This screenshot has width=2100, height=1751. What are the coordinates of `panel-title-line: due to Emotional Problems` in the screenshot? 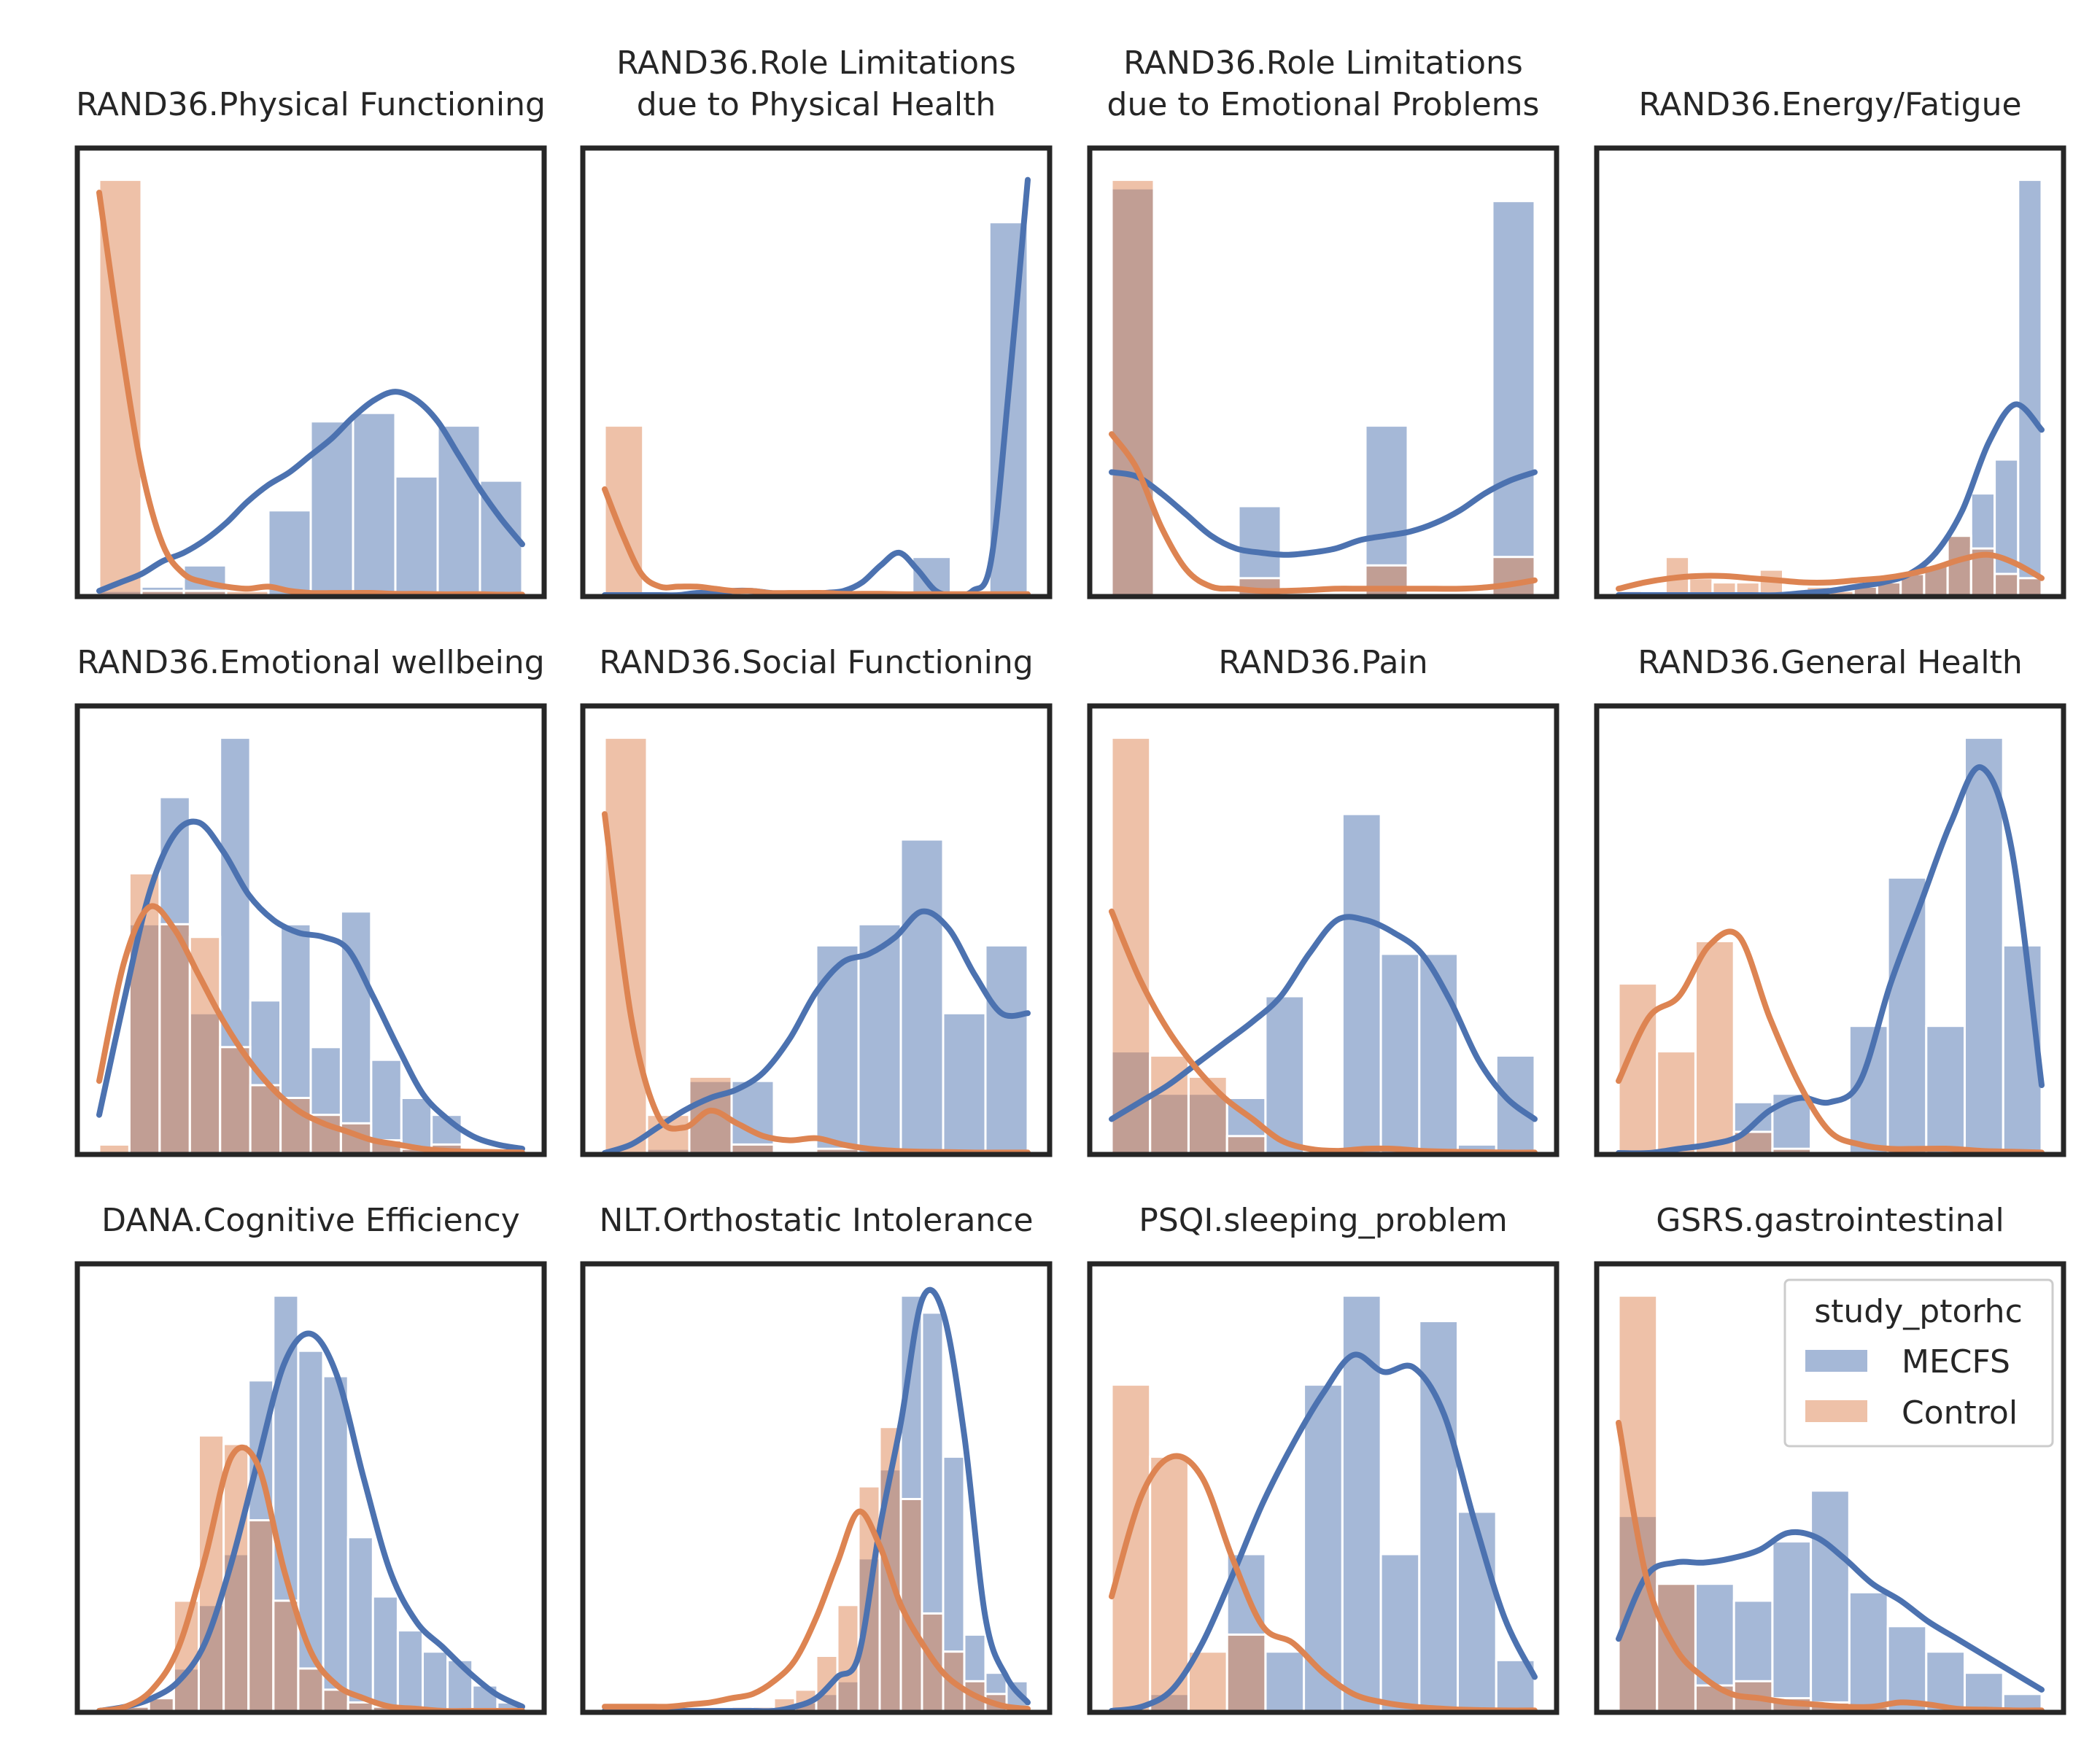 It's located at (1323, 104).